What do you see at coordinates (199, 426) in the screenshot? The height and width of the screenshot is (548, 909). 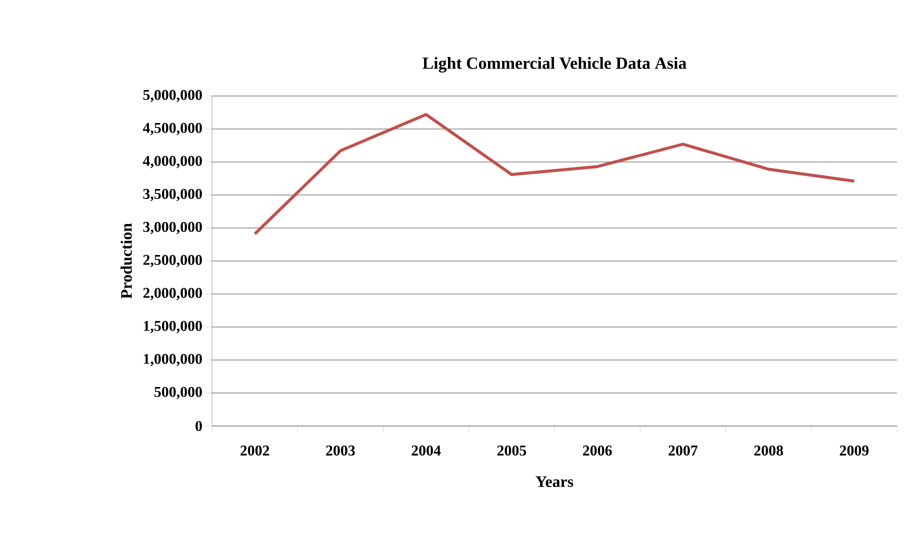 I see `y-tick-label: 0` at bounding box center [199, 426].